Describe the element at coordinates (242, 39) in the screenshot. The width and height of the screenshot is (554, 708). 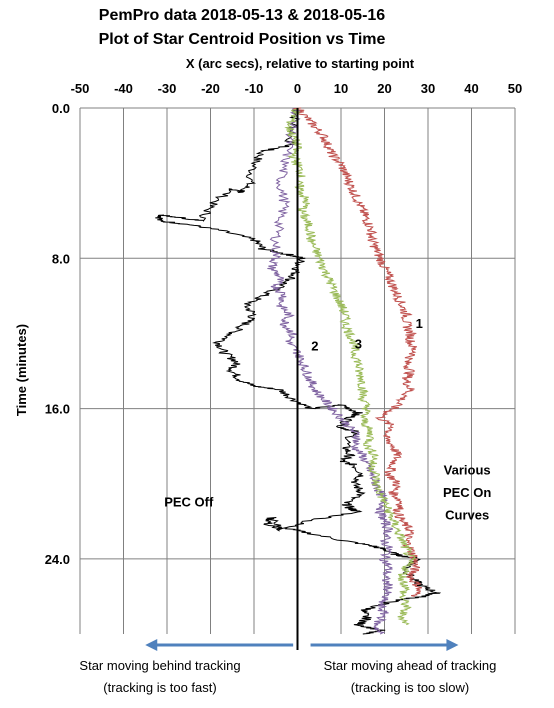
I see `chart-title-line-2: Plot of Star Centroid Position vs Time` at that location.